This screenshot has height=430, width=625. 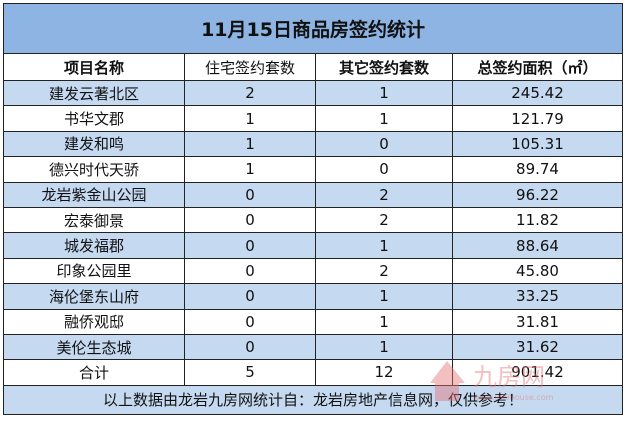 What do you see at coordinates (537, 220) in the screenshot?
I see `total-area: 11.82` at bounding box center [537, 220].